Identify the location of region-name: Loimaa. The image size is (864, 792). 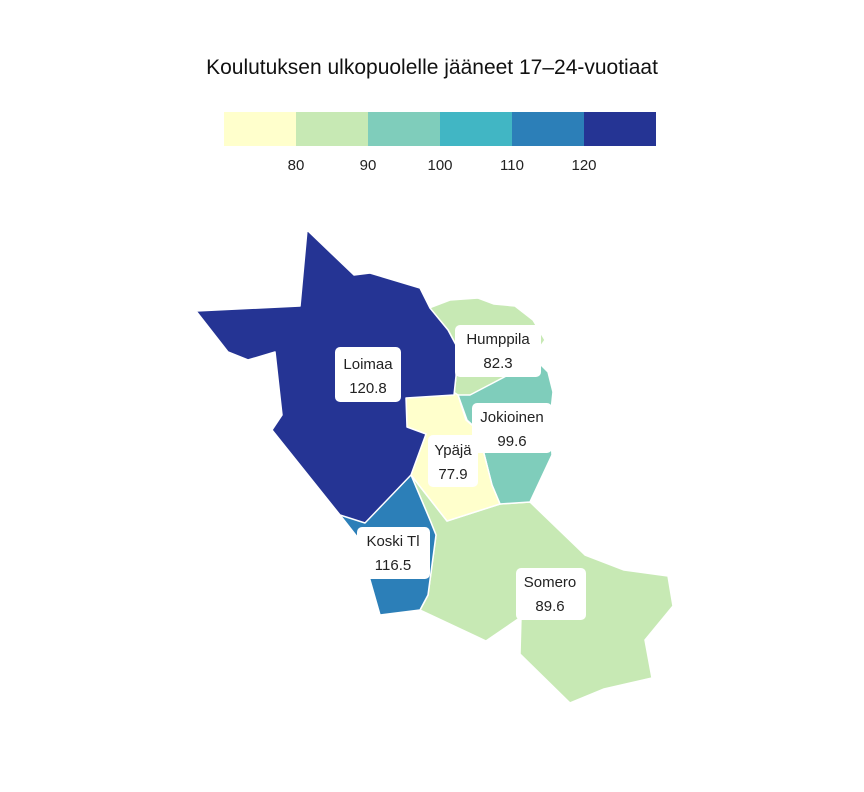
(368, 364).